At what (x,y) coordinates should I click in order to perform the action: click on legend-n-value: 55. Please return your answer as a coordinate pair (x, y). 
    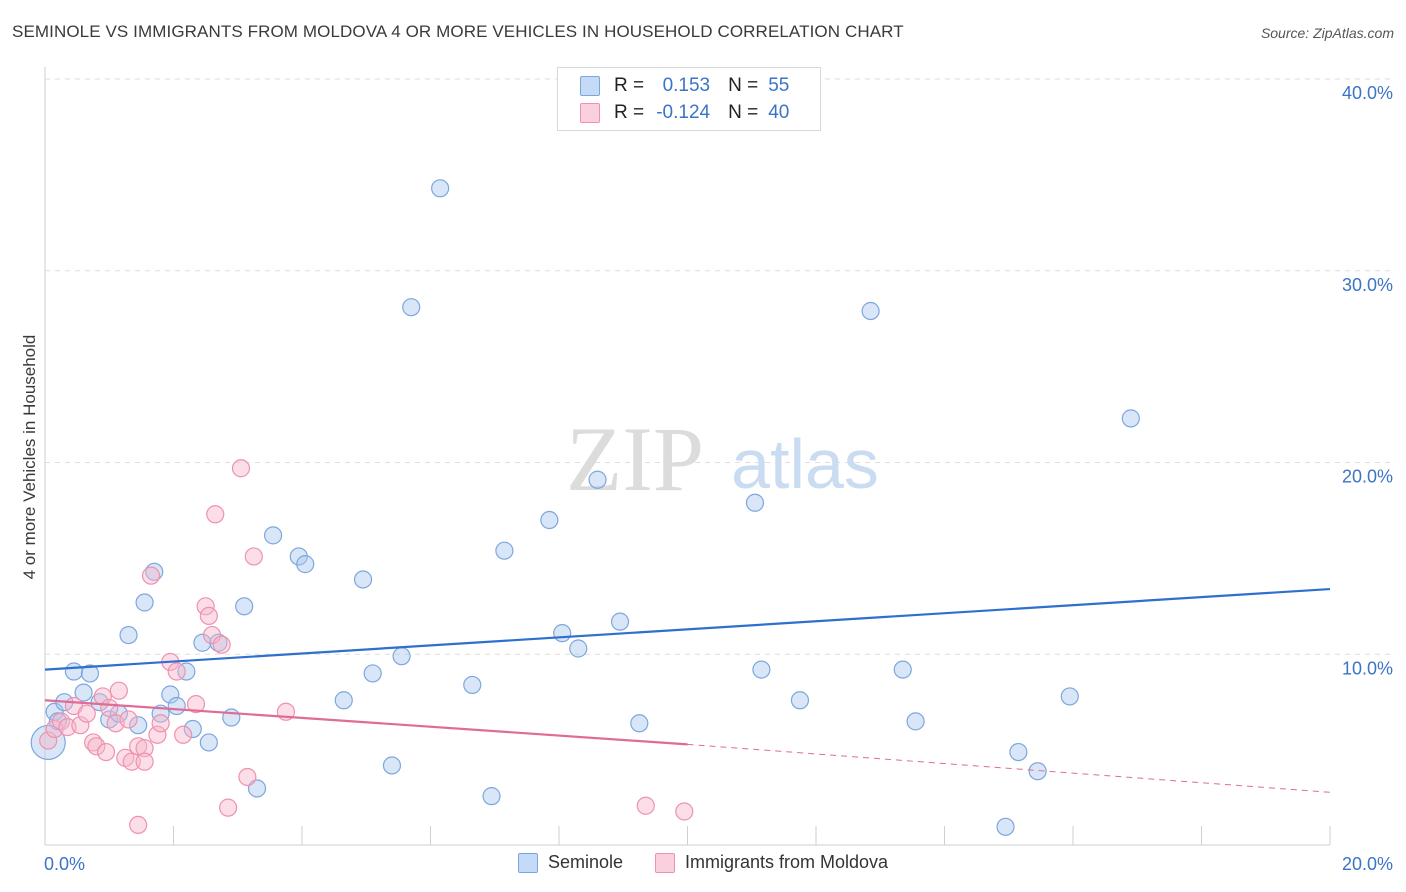
    Looking at the image, I should click on (779, 85).